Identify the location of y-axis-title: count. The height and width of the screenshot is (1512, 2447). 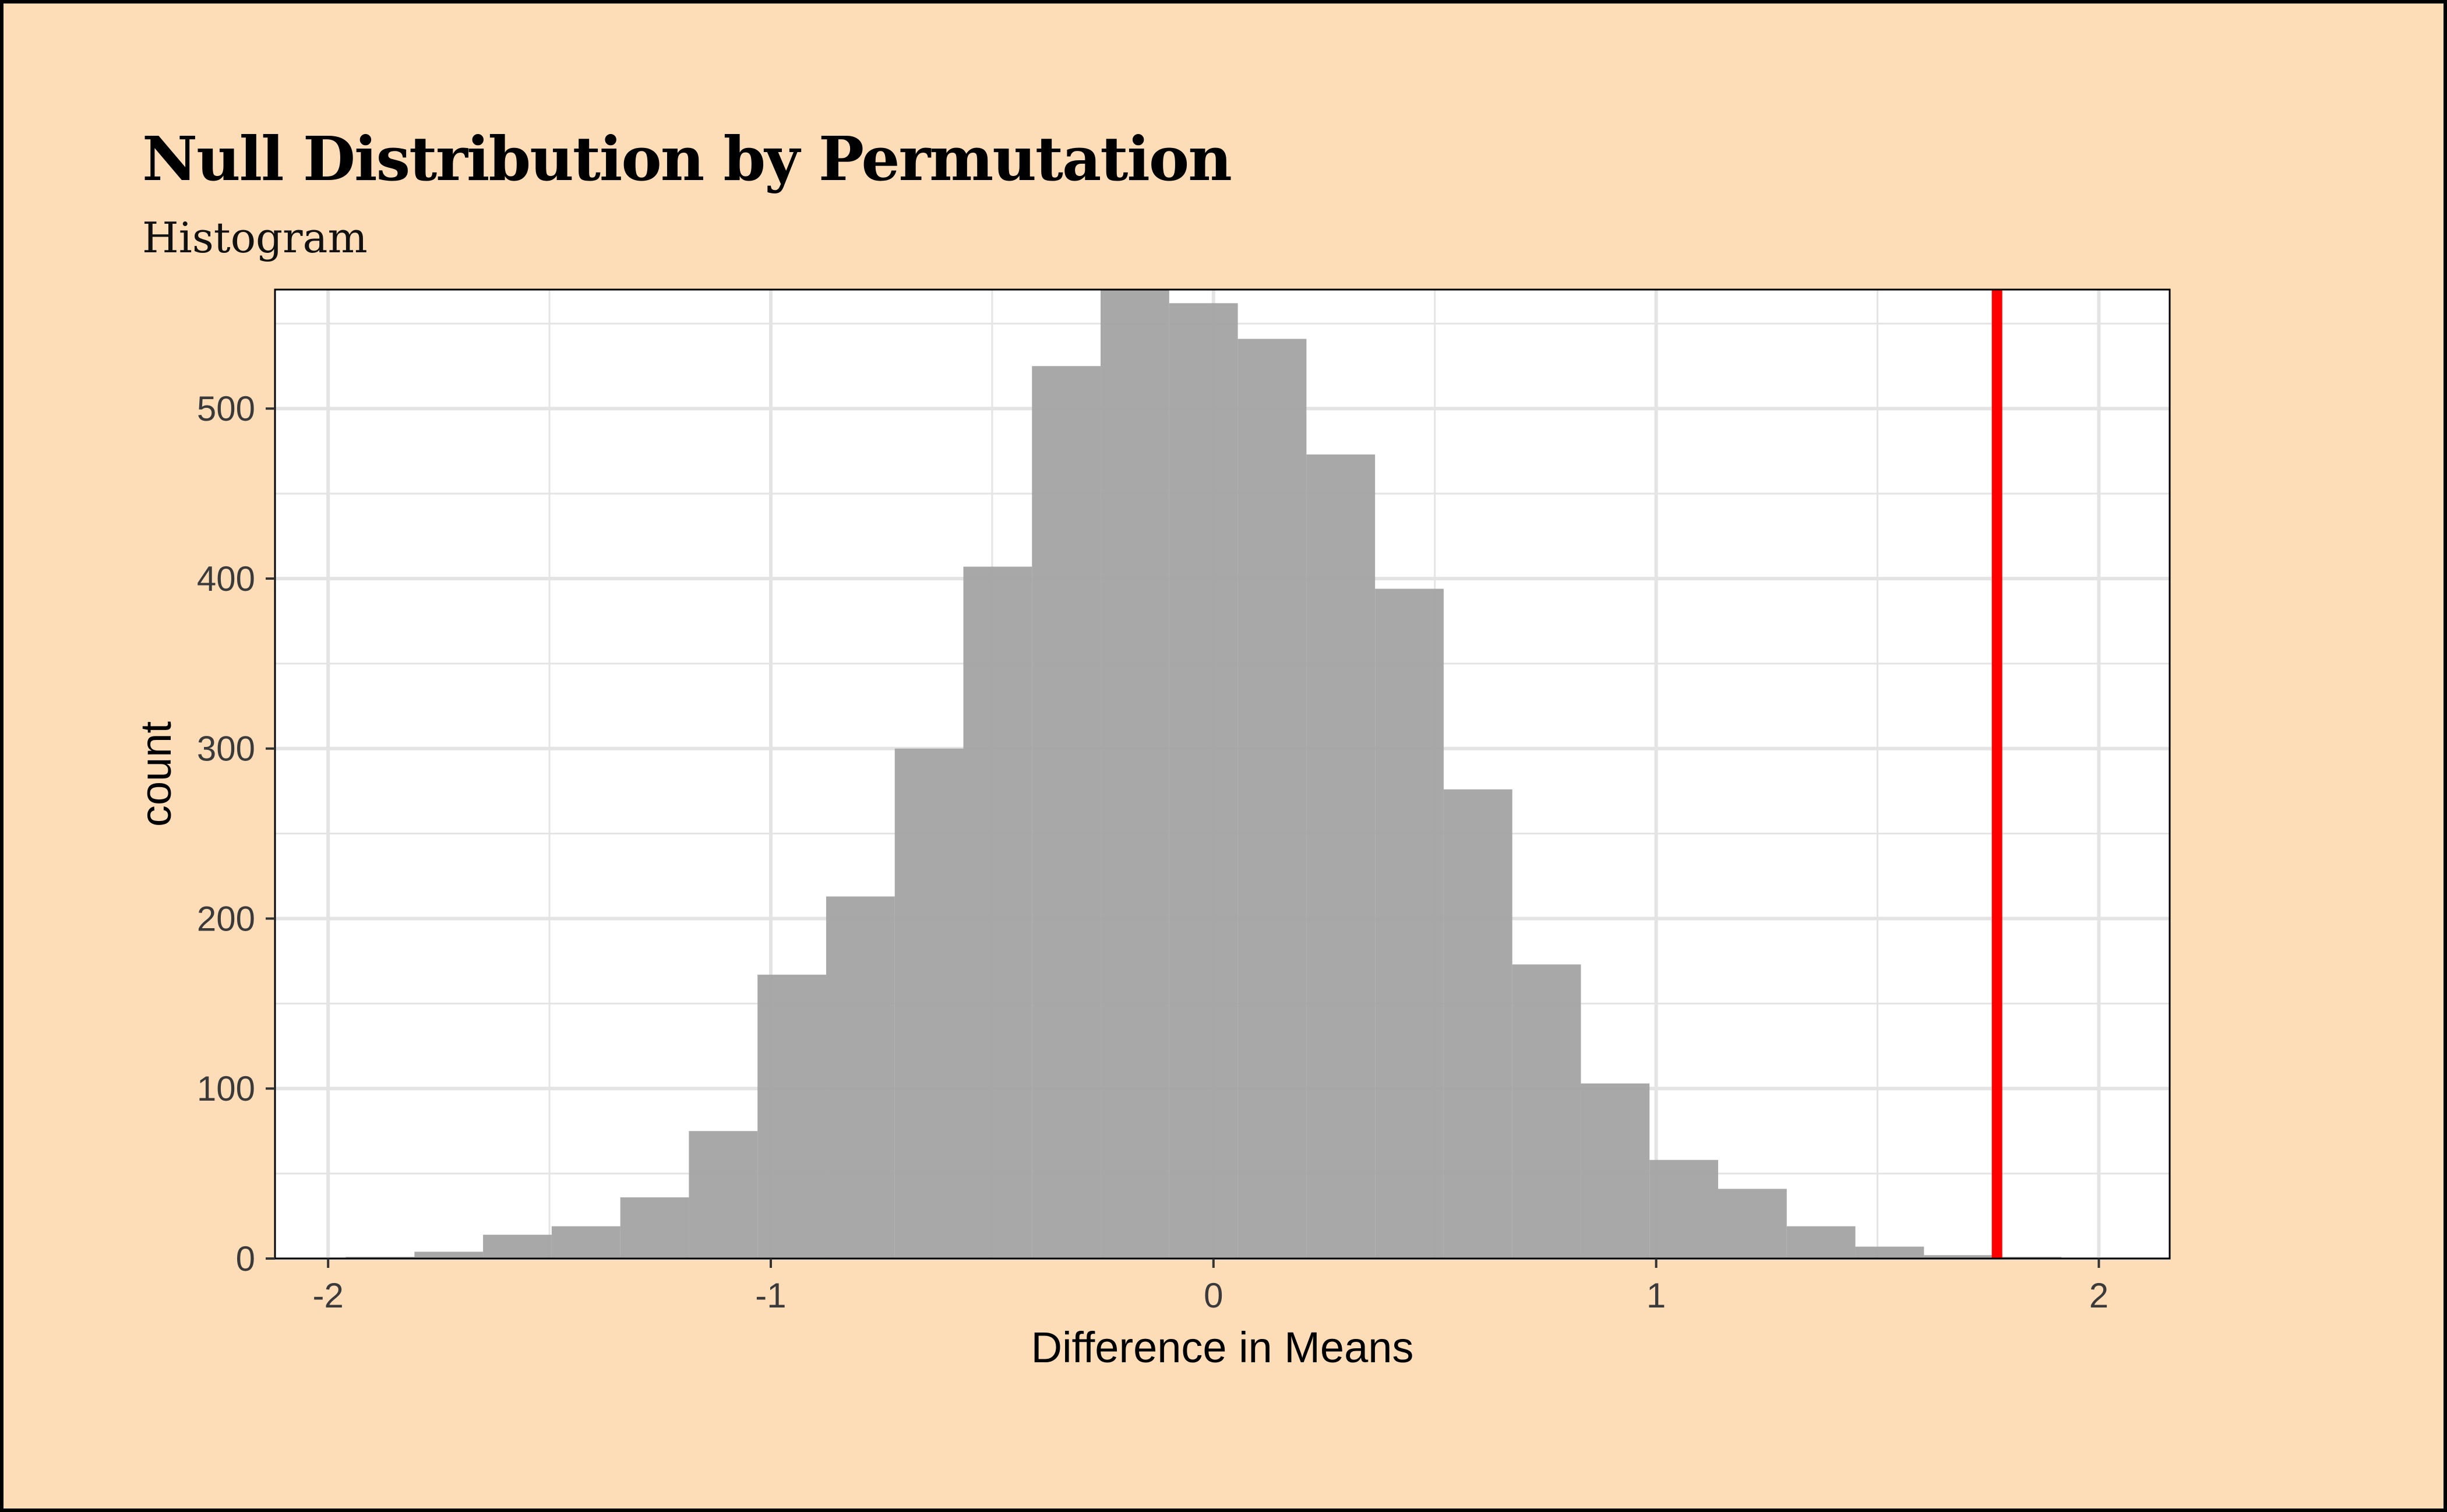
(156, 774).